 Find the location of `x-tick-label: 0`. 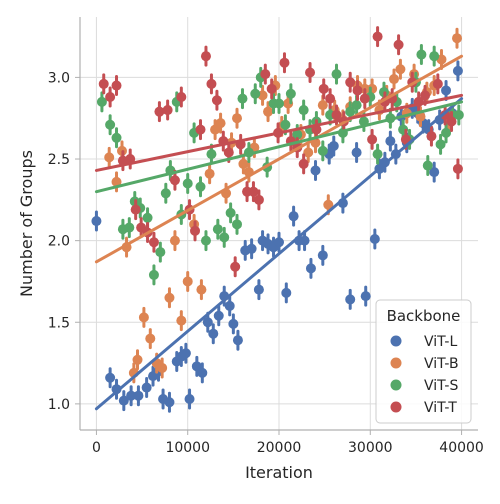

x-tick-label: 0 is located at coordinates (96, 448).